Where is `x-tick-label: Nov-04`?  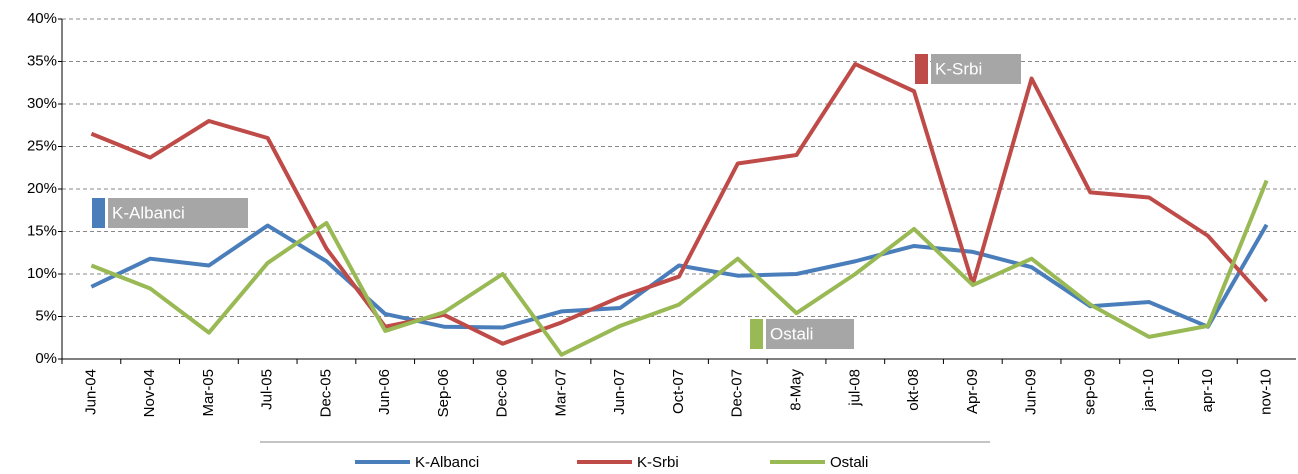
x-tick-label: Nov-04 is located at coordinates (149, 393).